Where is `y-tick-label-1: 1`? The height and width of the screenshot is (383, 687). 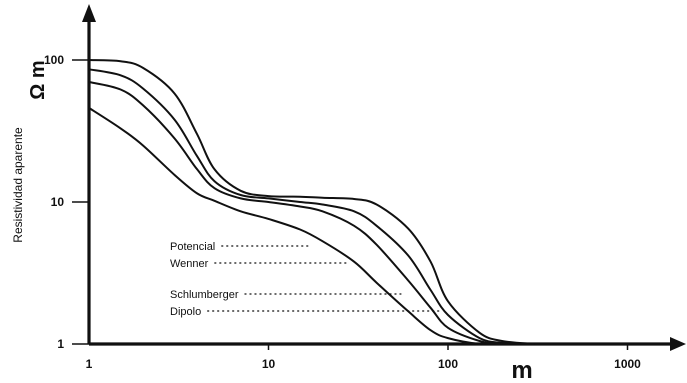 y-tick-label-1: 1 is located at coordinates (60, 344).